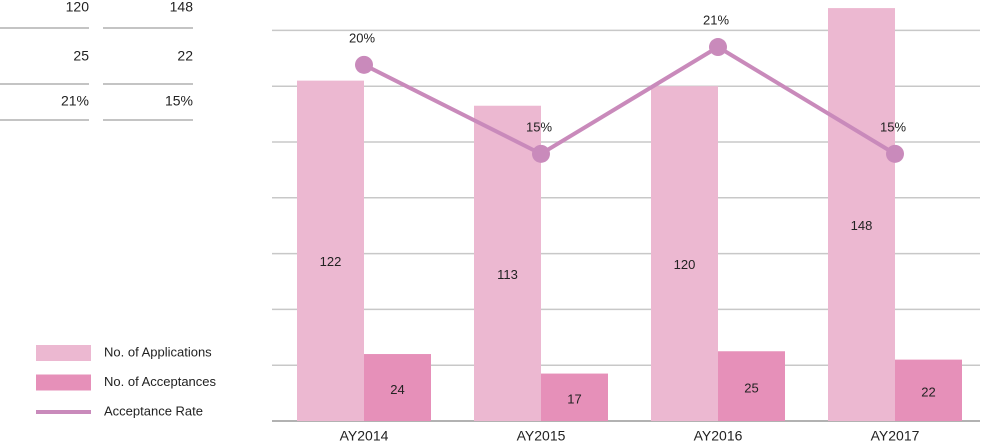  I want to click on x-tick-label: AY2014, so click(364, 436).